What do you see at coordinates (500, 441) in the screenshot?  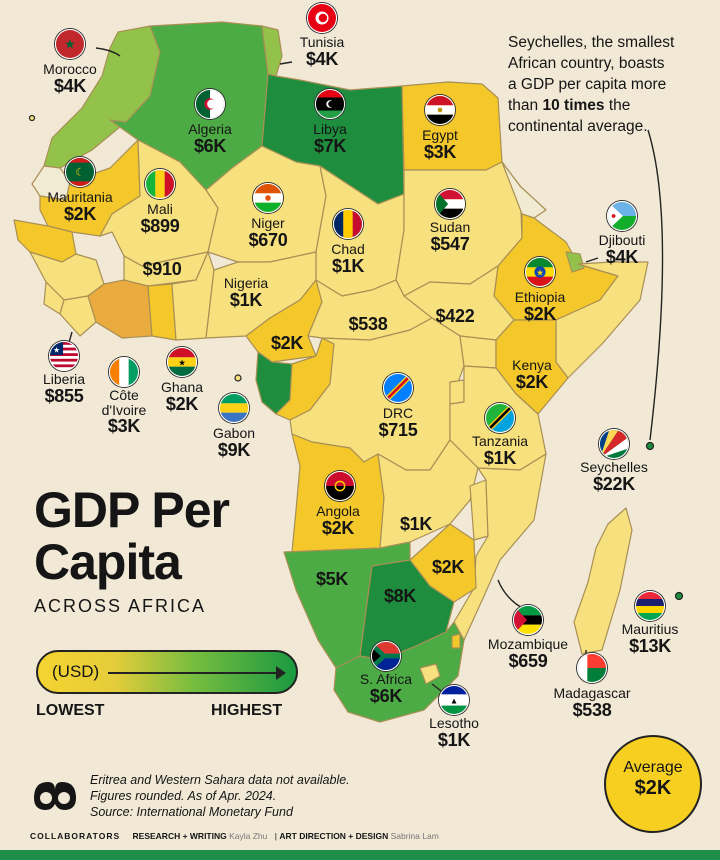 I see `country-name: Tanzania` at bounding box center [500, 441].